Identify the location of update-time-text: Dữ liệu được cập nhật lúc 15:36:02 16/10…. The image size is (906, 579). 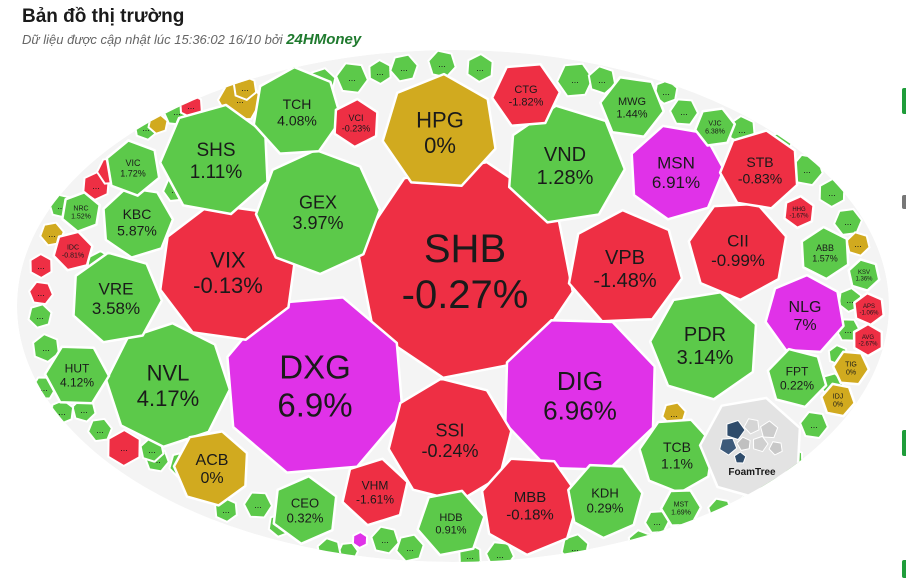
(152, 39).